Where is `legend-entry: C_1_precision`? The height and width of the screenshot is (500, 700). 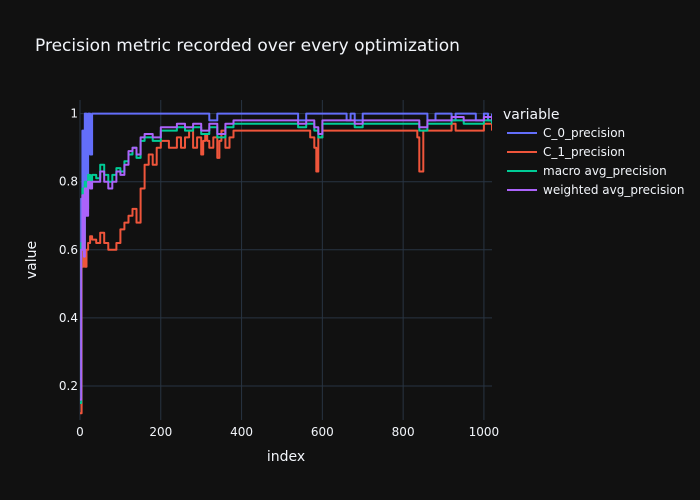
legend-entry: C_1_precision is located at coordinates (584, 152).